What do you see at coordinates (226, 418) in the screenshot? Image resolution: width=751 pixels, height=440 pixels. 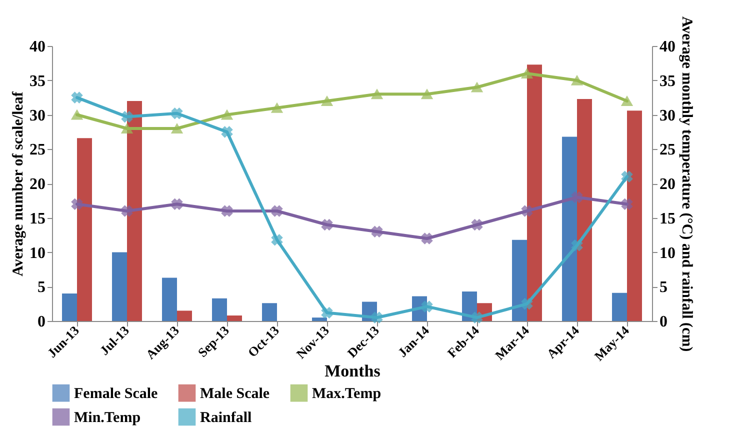 I see `legend-label: Rainfall` at bounding box center [226, 418].